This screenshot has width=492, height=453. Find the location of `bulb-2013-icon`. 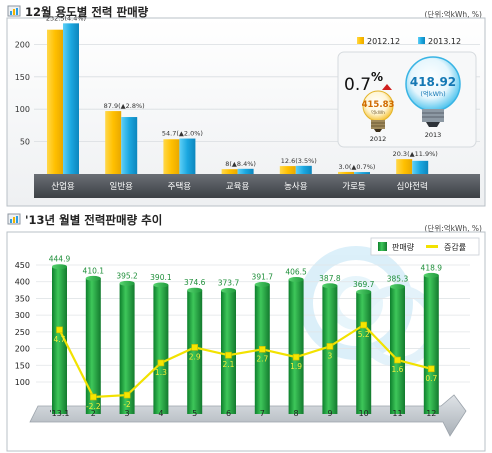

bulb-2013-icon is located at coordinates (433, 91).